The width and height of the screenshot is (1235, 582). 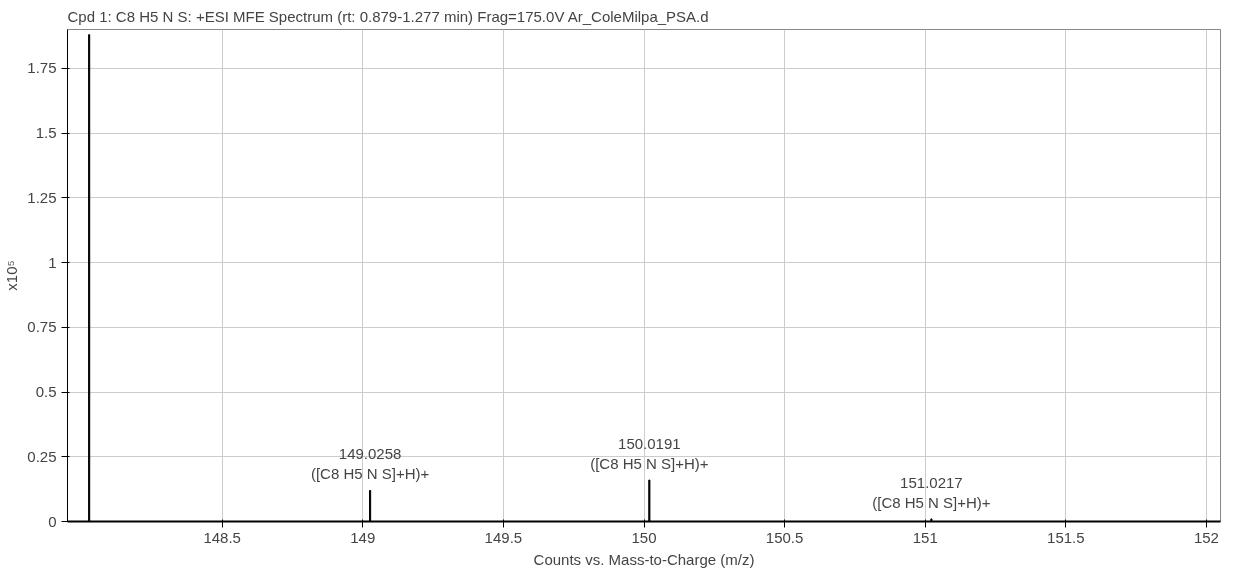 I want to click on x-tick-label: 149.5, so click(x=503, y=537).